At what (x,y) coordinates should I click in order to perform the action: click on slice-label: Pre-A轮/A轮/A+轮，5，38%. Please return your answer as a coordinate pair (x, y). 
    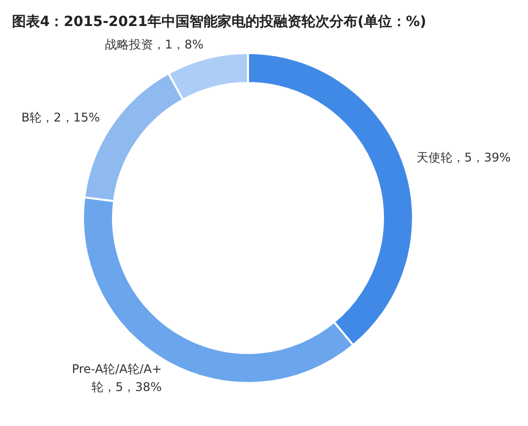
    Looking at the image, I should click on (117, 378).